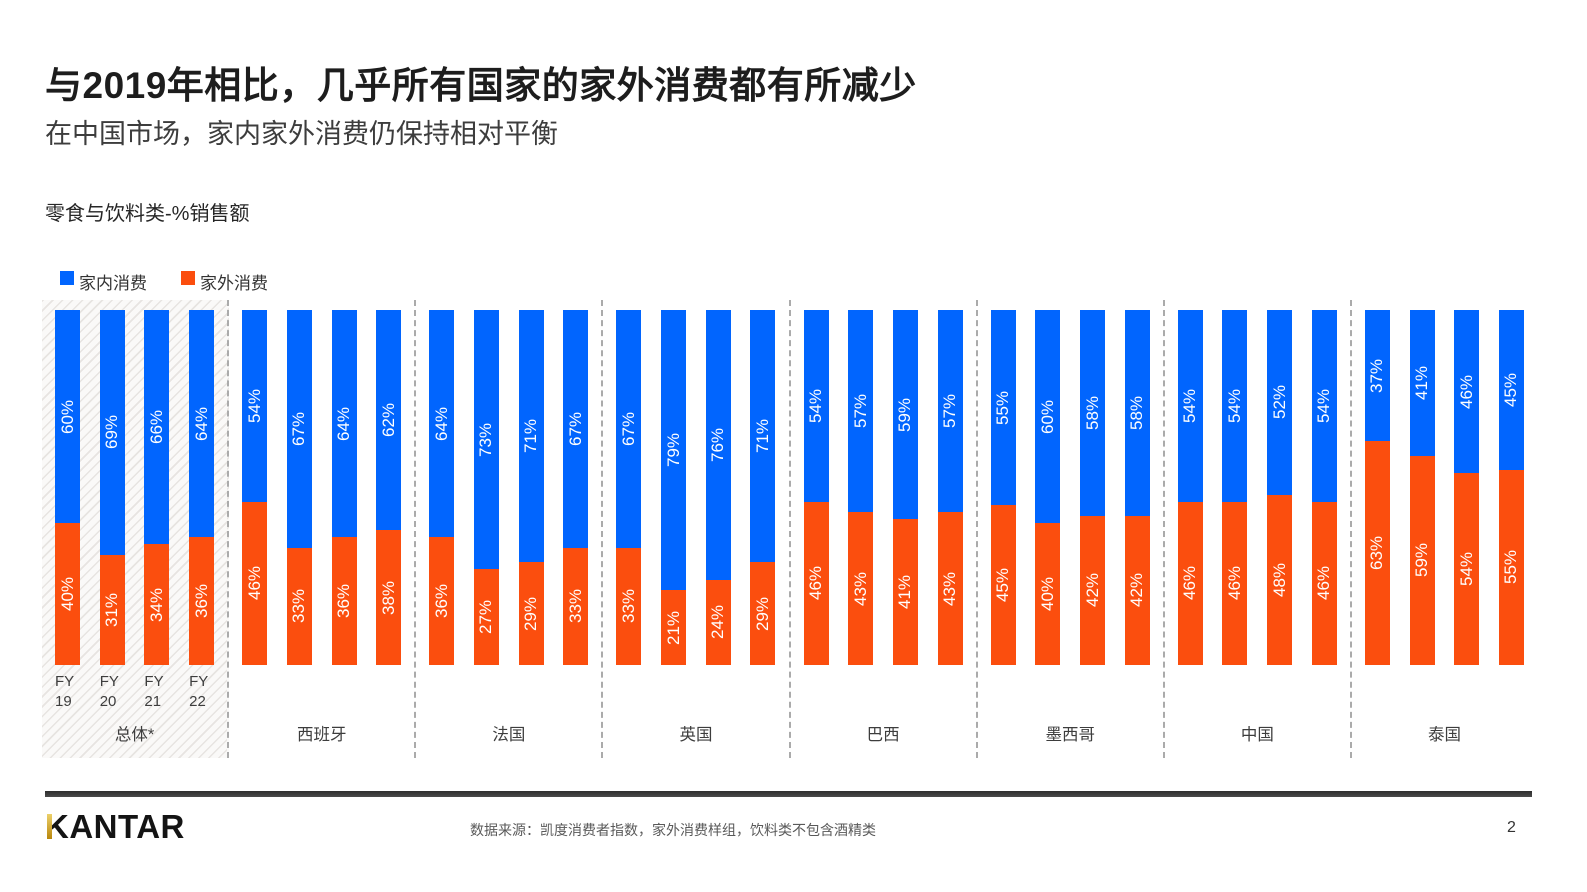 Image resolution: width=1587 pixels, height=892 pixels. I want to click on stacked-bar: 58% 42%, so click(1093, 487).